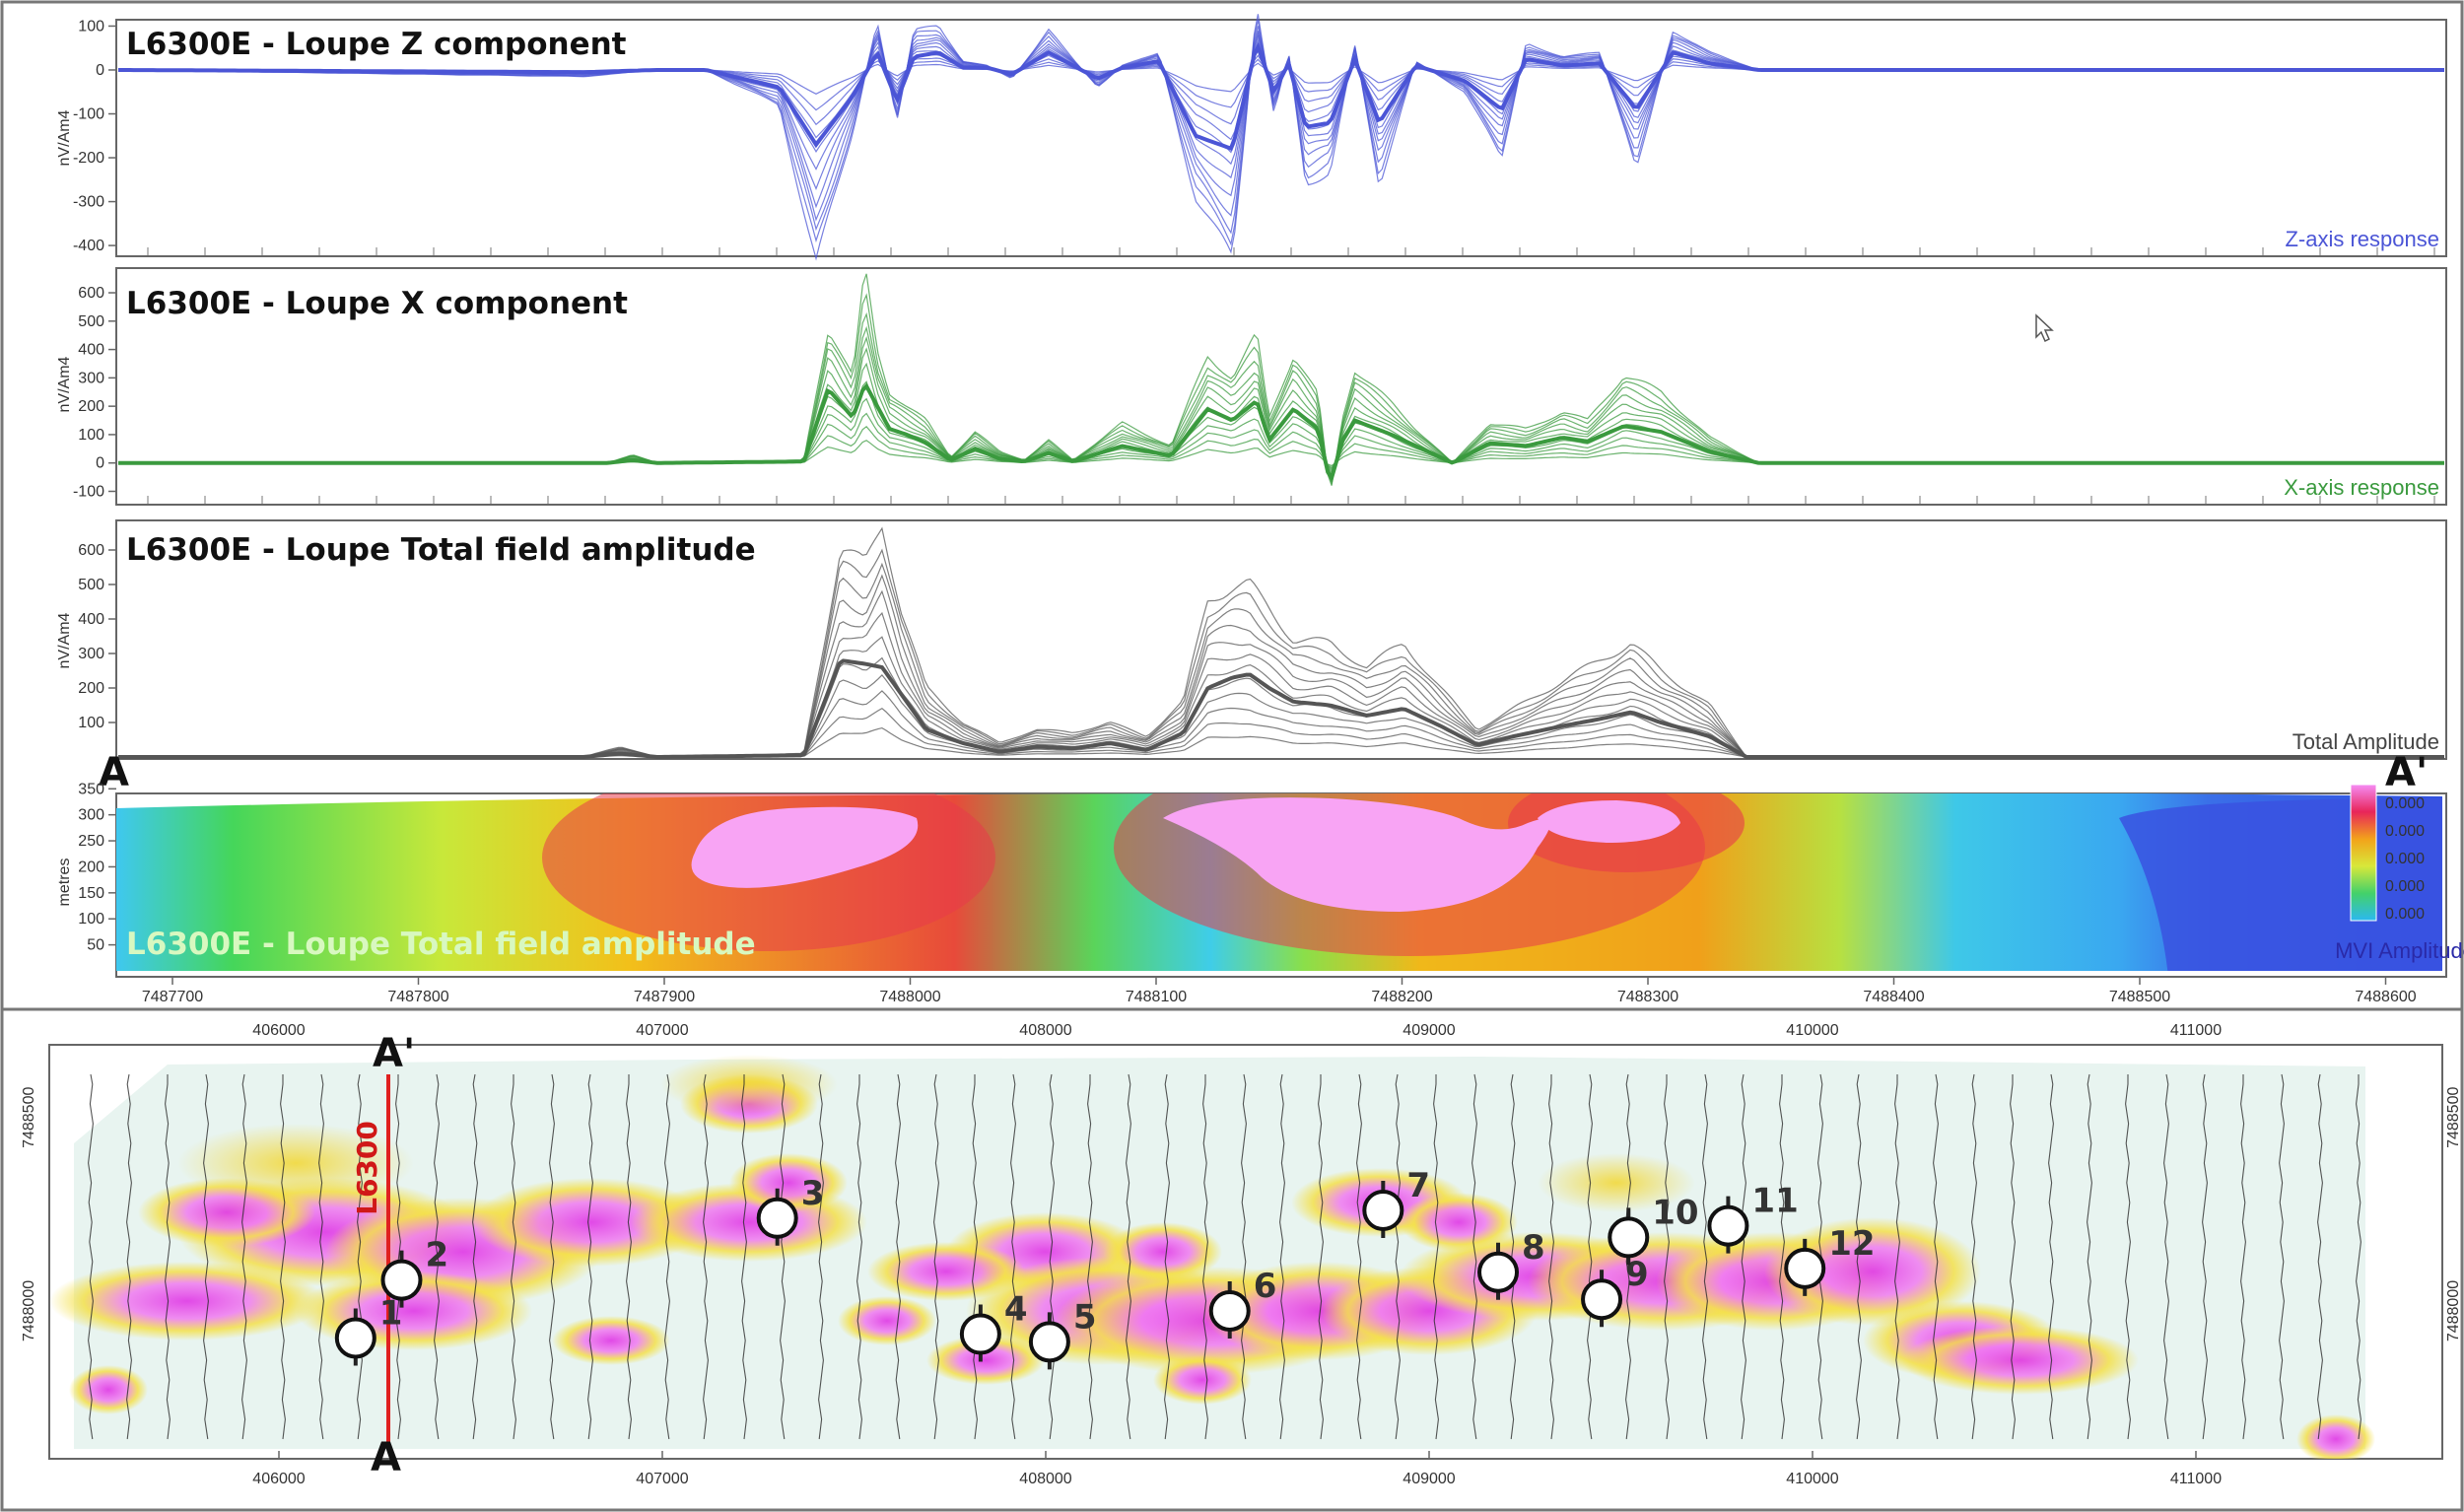 The height and width of the screenshot is (1512, 2464). I want to click on y-tick-label: 500, so click(91, 321).